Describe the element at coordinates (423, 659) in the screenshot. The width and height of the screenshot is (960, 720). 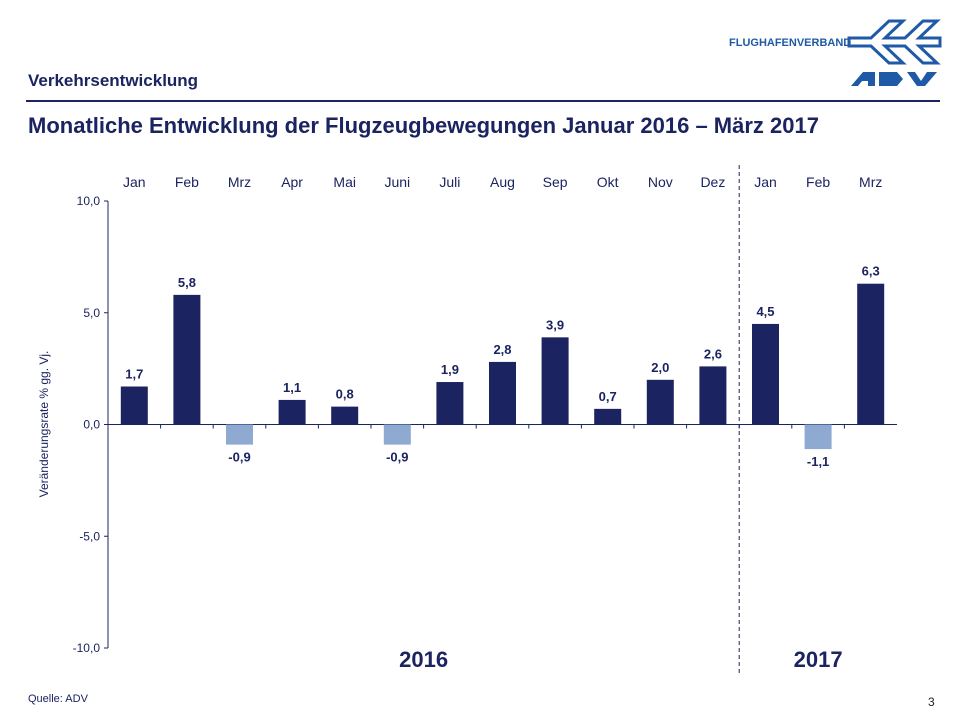
I see `group-label: 2016` at that location.